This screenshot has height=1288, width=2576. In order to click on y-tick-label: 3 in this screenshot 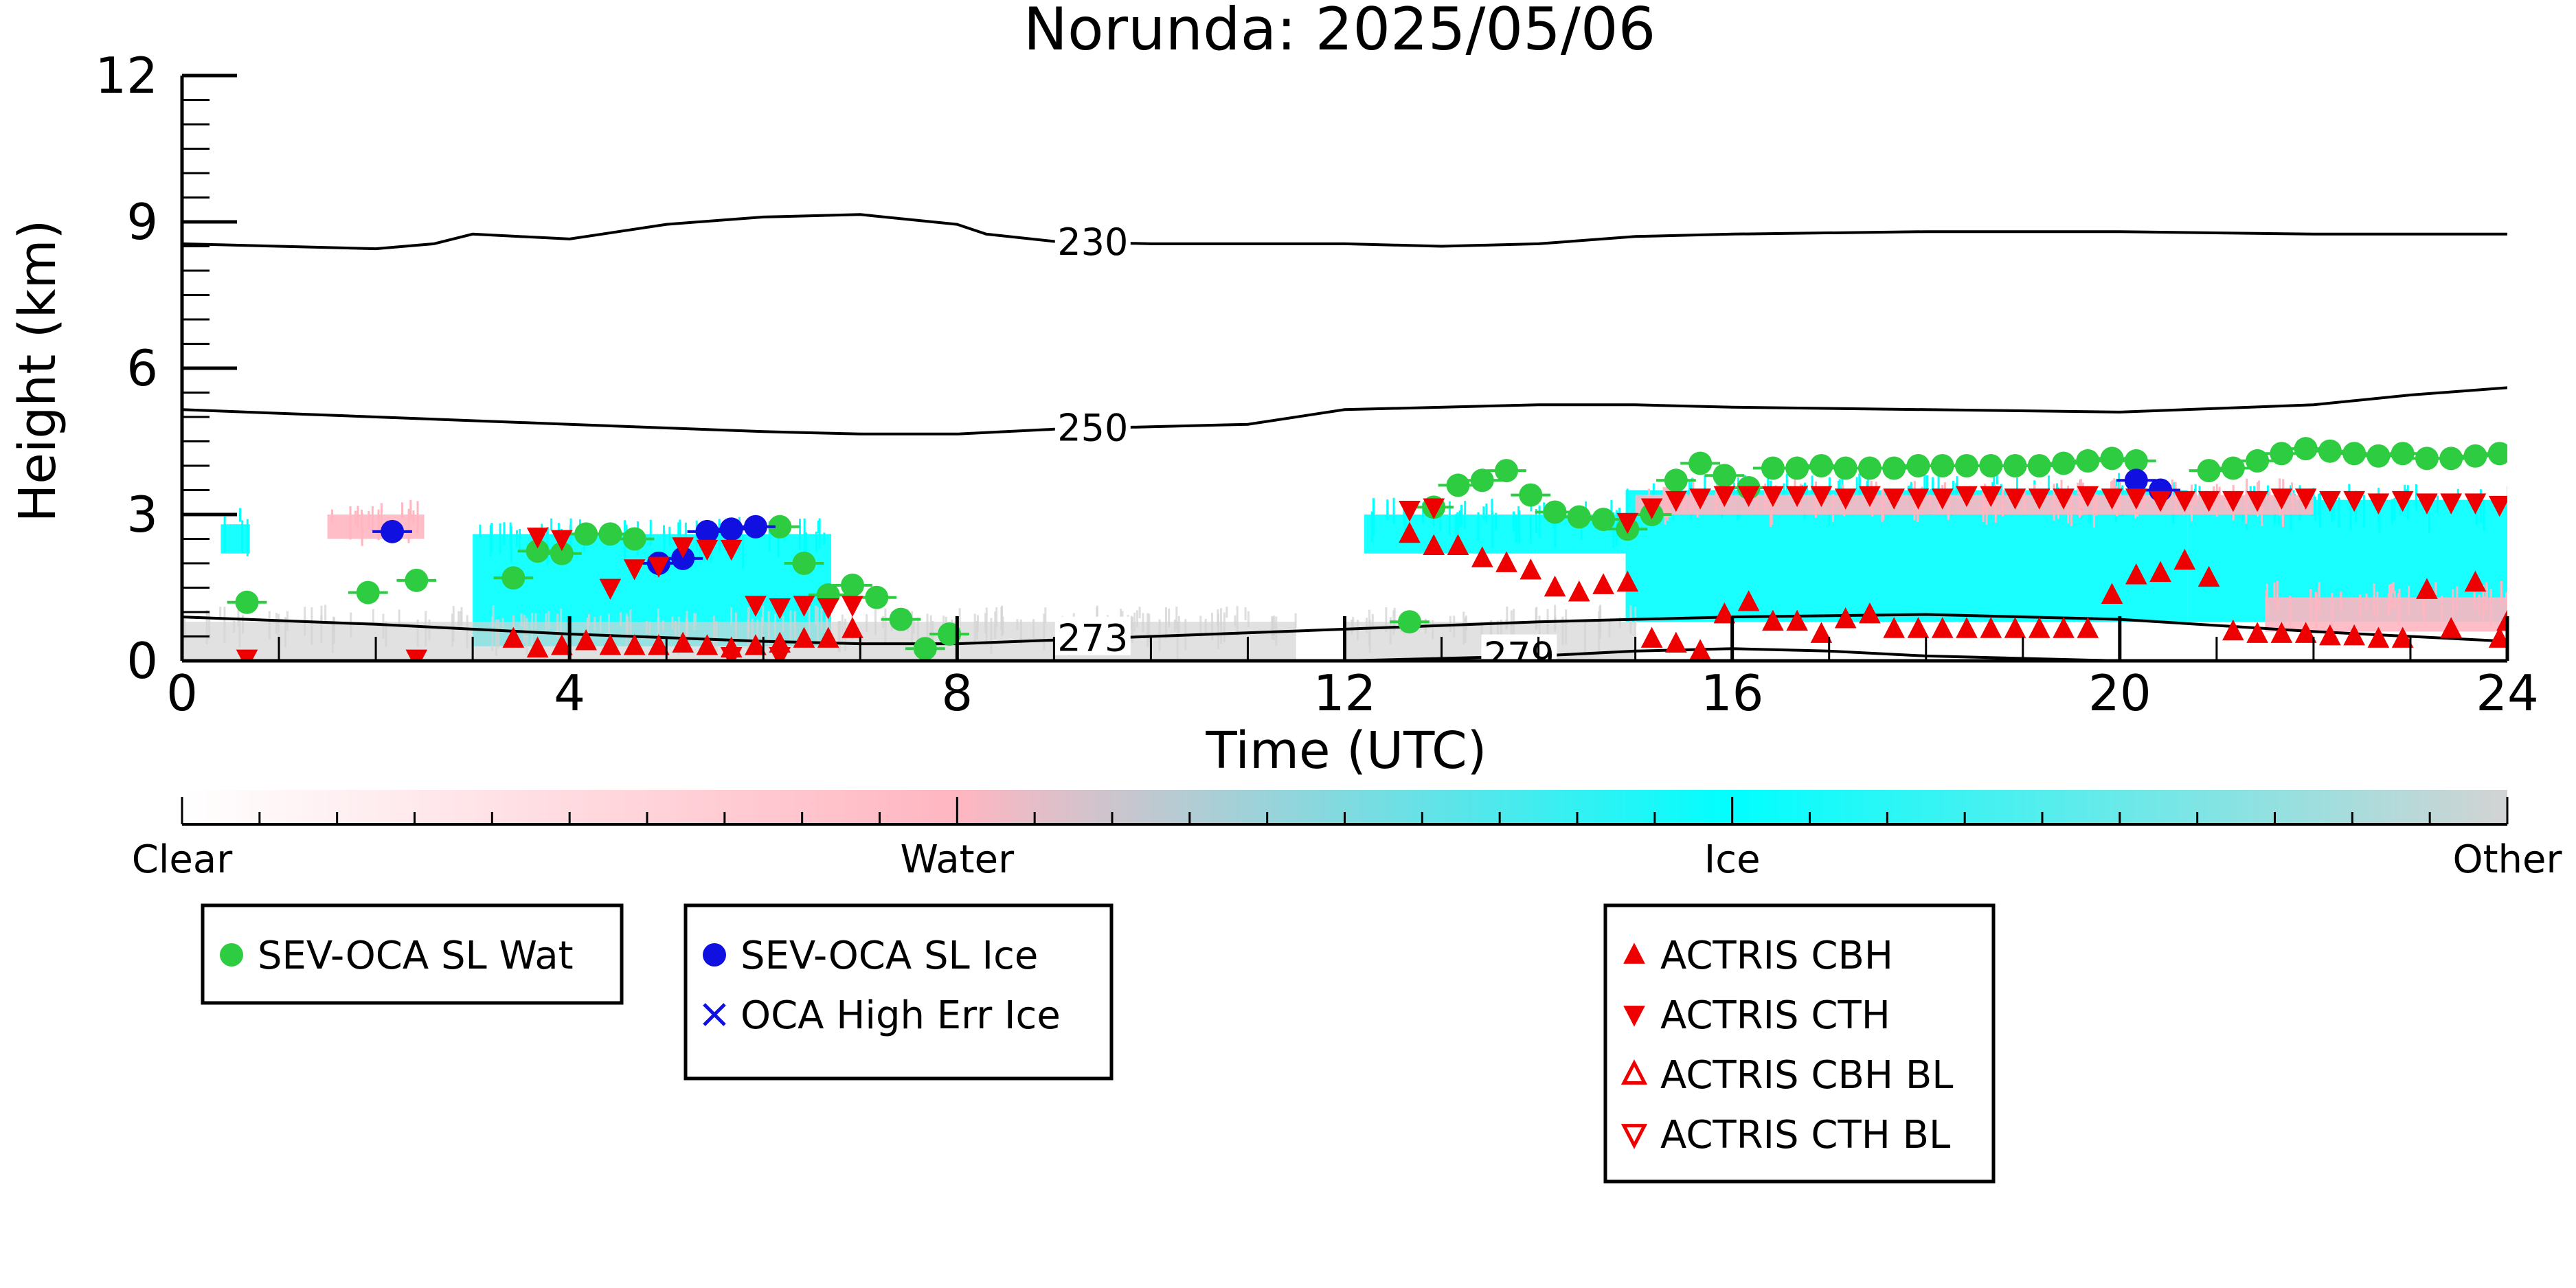, I will do `click(142, 514)`.